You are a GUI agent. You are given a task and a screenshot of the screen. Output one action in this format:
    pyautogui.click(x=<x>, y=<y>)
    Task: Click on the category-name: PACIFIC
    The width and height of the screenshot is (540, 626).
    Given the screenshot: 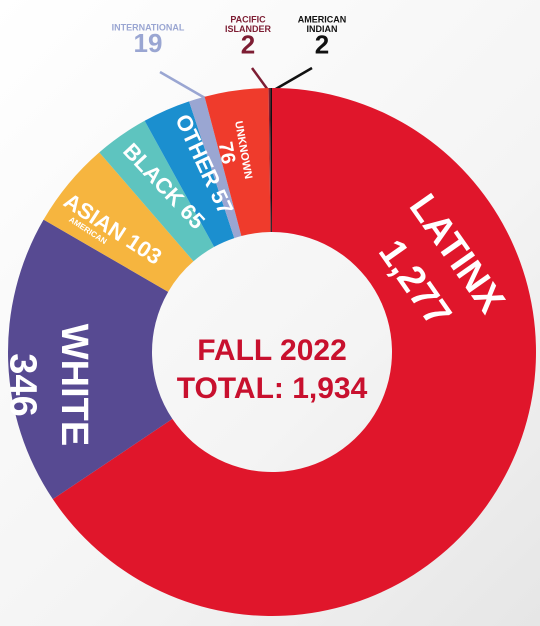 What is the action you would take?
    pyautogui.click(x=248, y=19)
    